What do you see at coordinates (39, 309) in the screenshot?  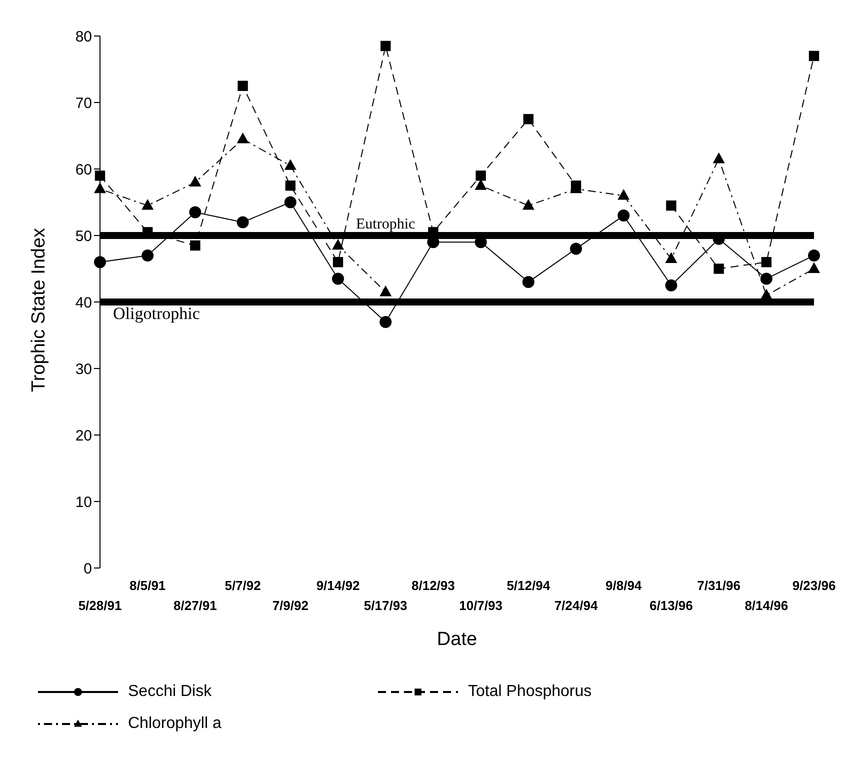 I see `y-axis-title: Trophic State Index` at bounding box center [39, 309].